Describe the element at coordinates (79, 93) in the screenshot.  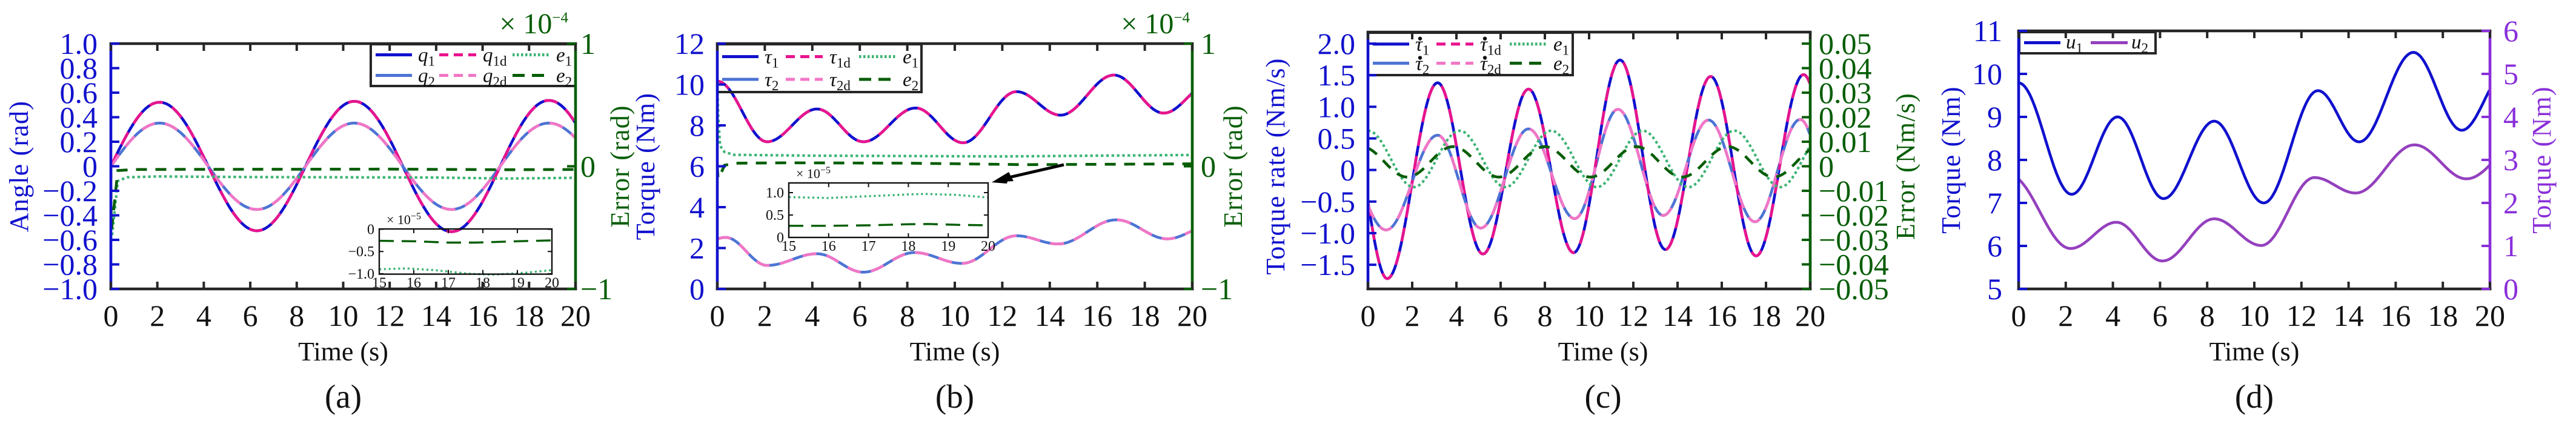
I see `svg-text: 0.6` at that location.